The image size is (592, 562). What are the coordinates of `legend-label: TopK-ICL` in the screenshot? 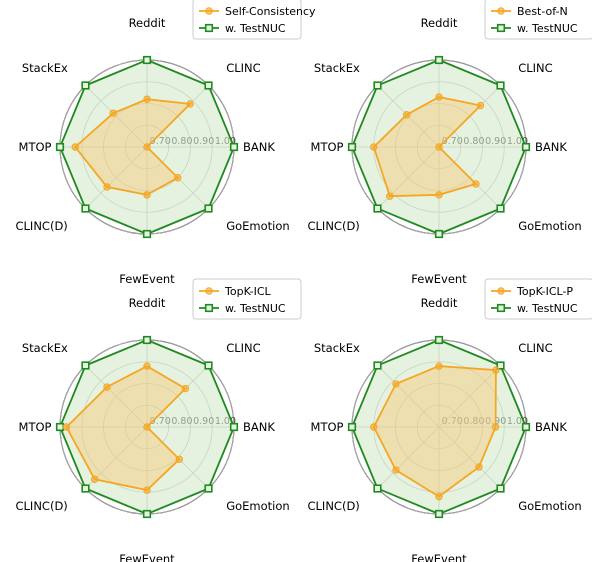 It's located at (248, 291).